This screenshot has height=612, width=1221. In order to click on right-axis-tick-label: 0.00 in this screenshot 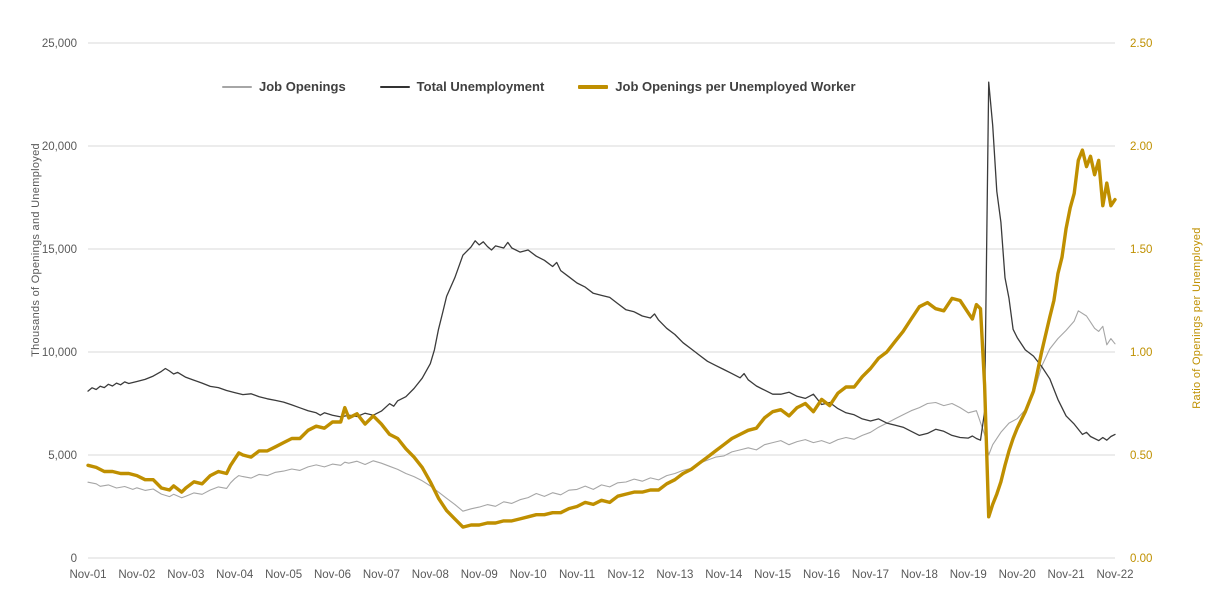, I will do `click(1141, 559)`.